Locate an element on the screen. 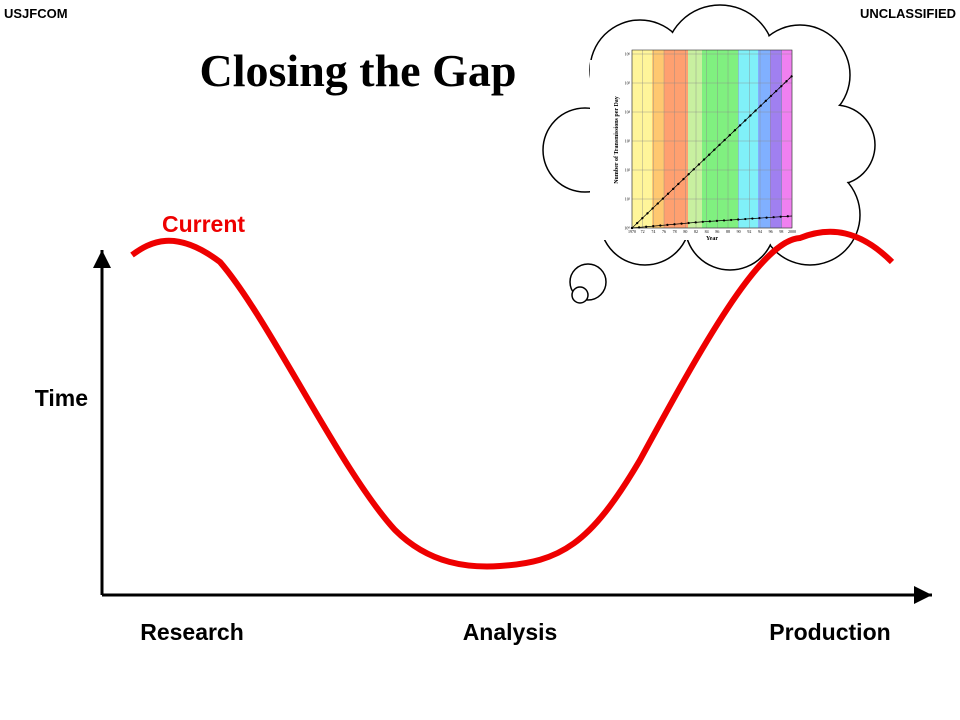 This screenshot has height=720, width=960. inset-x-tick-label: 90 is located at coordinates (739, 231).